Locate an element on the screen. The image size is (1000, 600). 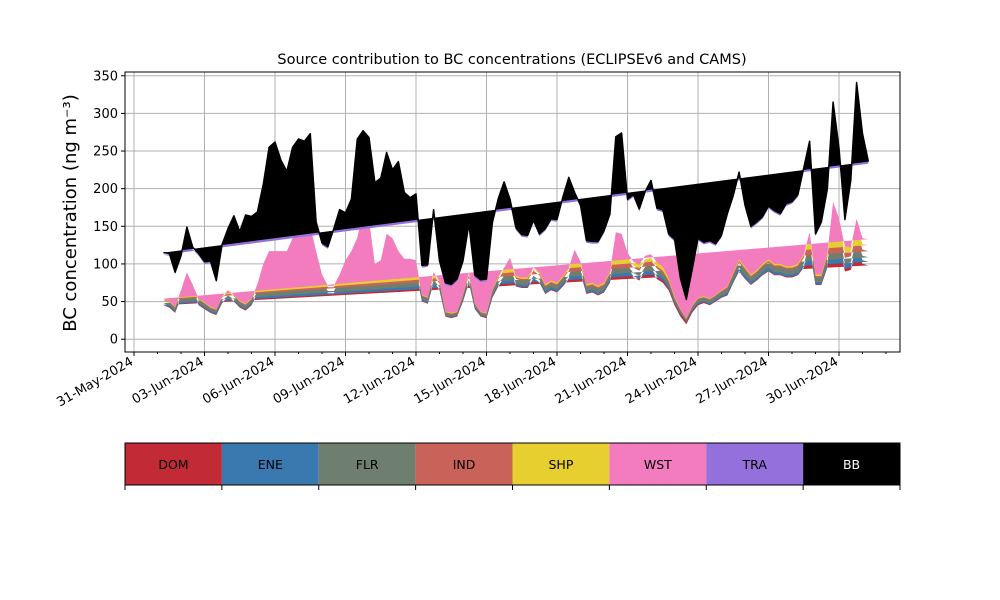
x-tick-label: 18-Jun-2024 is located at coordinates (520, 380).